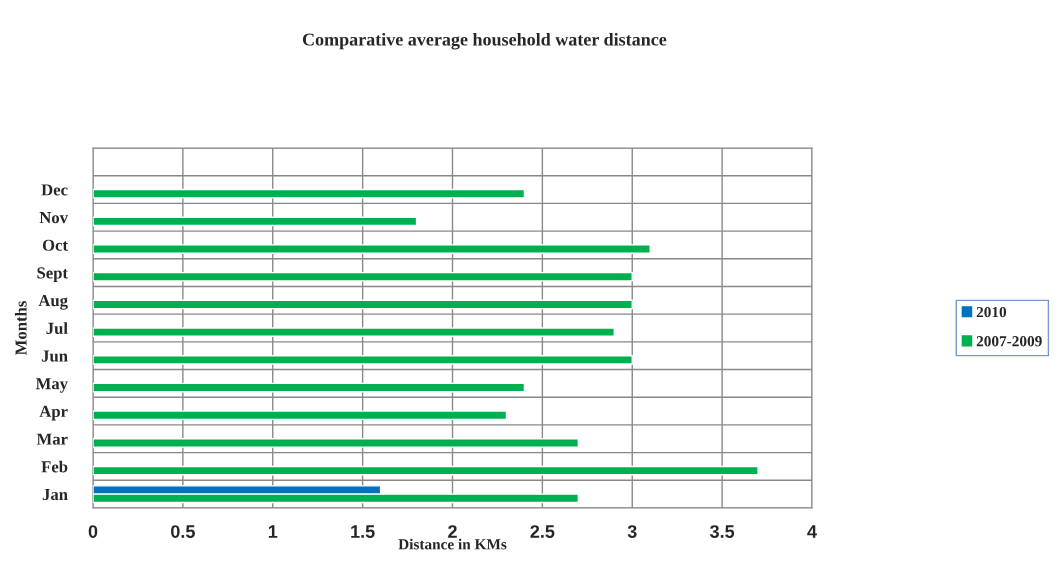 The height and width of the screenshot is (568, 1063). What do you see at coordinates (542, 531) in the screenshot?
I see `x-tick-label: 2.5` at bounding box center [542, 531].